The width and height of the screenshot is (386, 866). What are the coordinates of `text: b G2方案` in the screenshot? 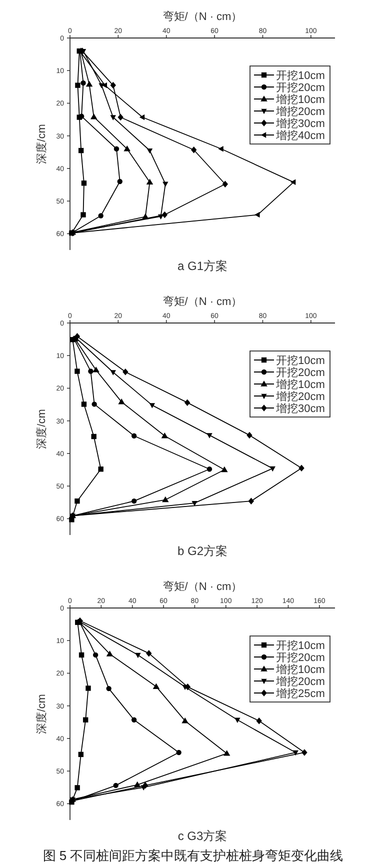 It's located at (202, 551).